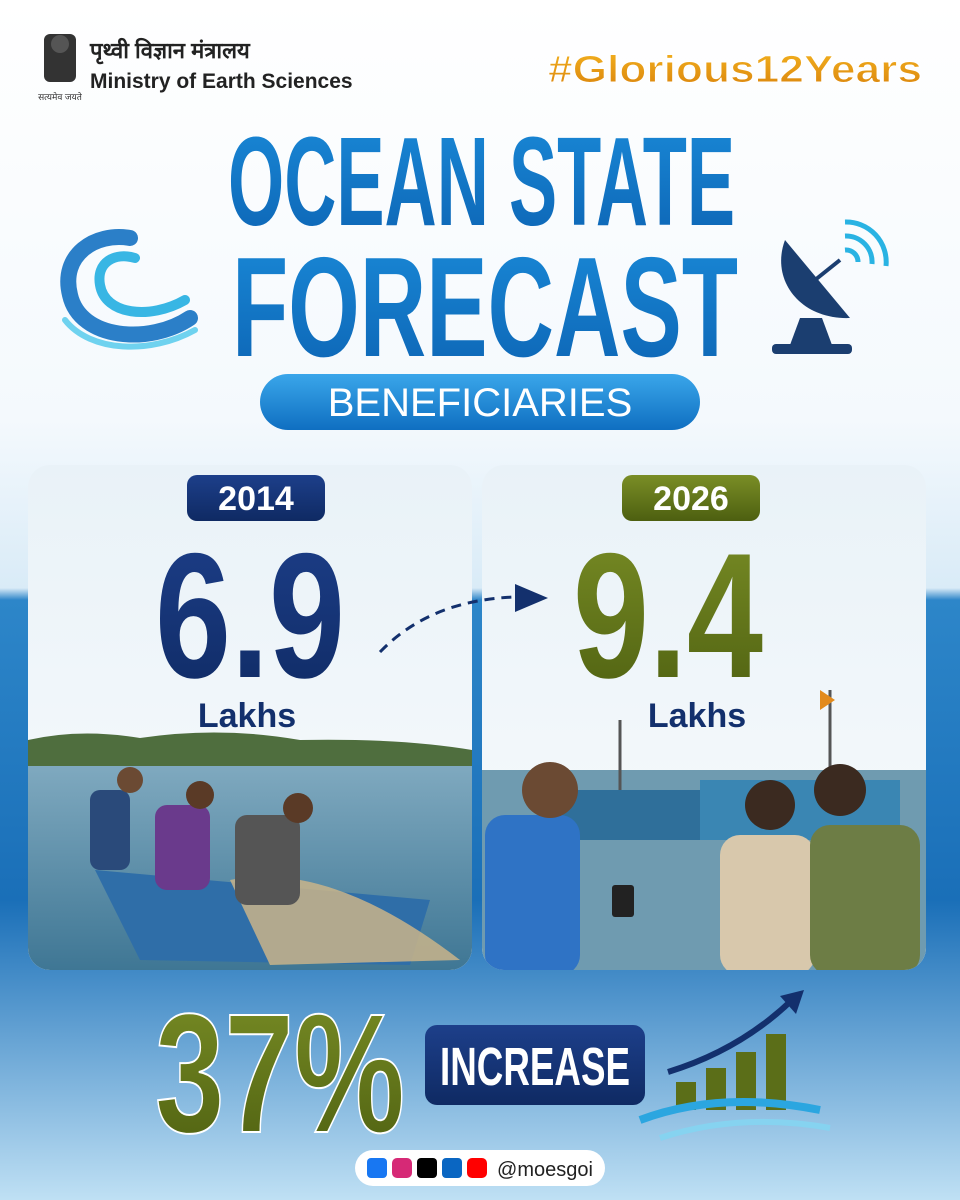  I want to click on subtitle-pill, so click(480, 402).